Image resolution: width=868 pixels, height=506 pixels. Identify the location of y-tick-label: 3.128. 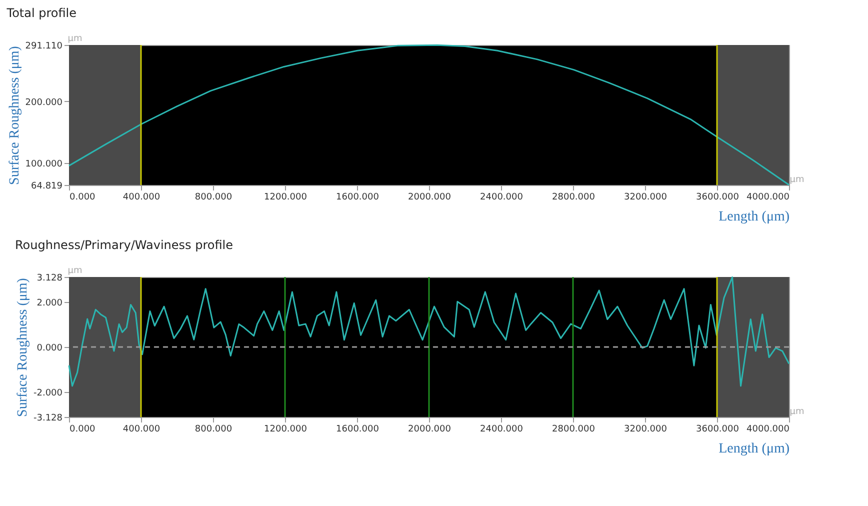
(49, 279).